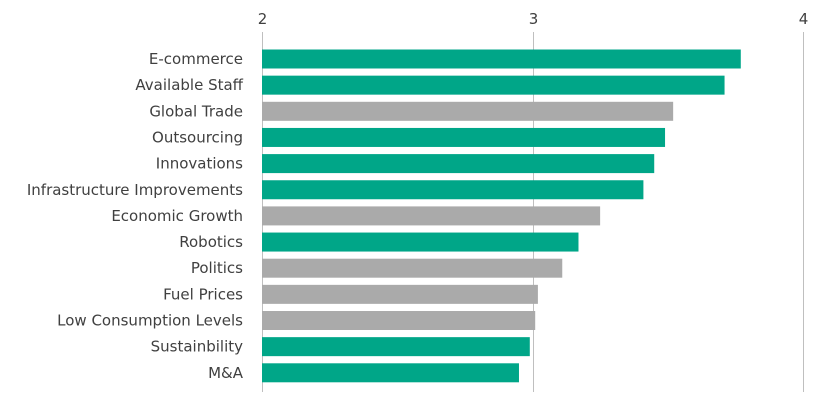 This screenshot has height=402, width=825. Describe the element at coordinates (196, 111) in the screenshot. I see `category-label: Global Trade` at that location.